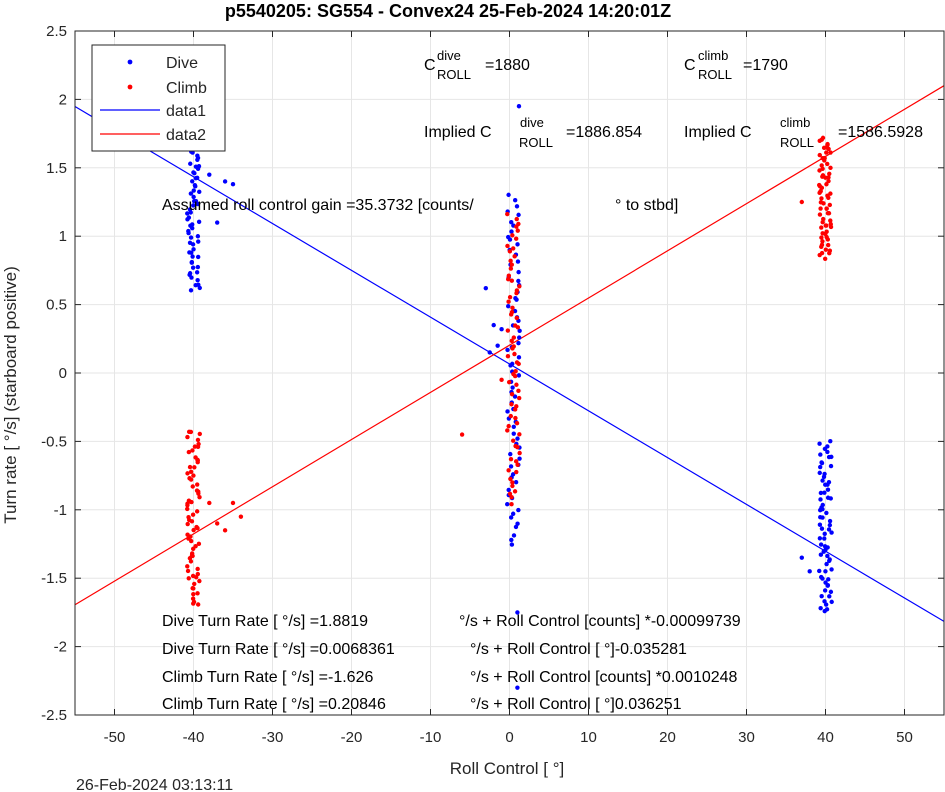 This screenshot has width=945, height=792. What do you see at coordinates (449, 55) in the screenshot?
I see `svg-text: dive` at bounding box center [449, 55].